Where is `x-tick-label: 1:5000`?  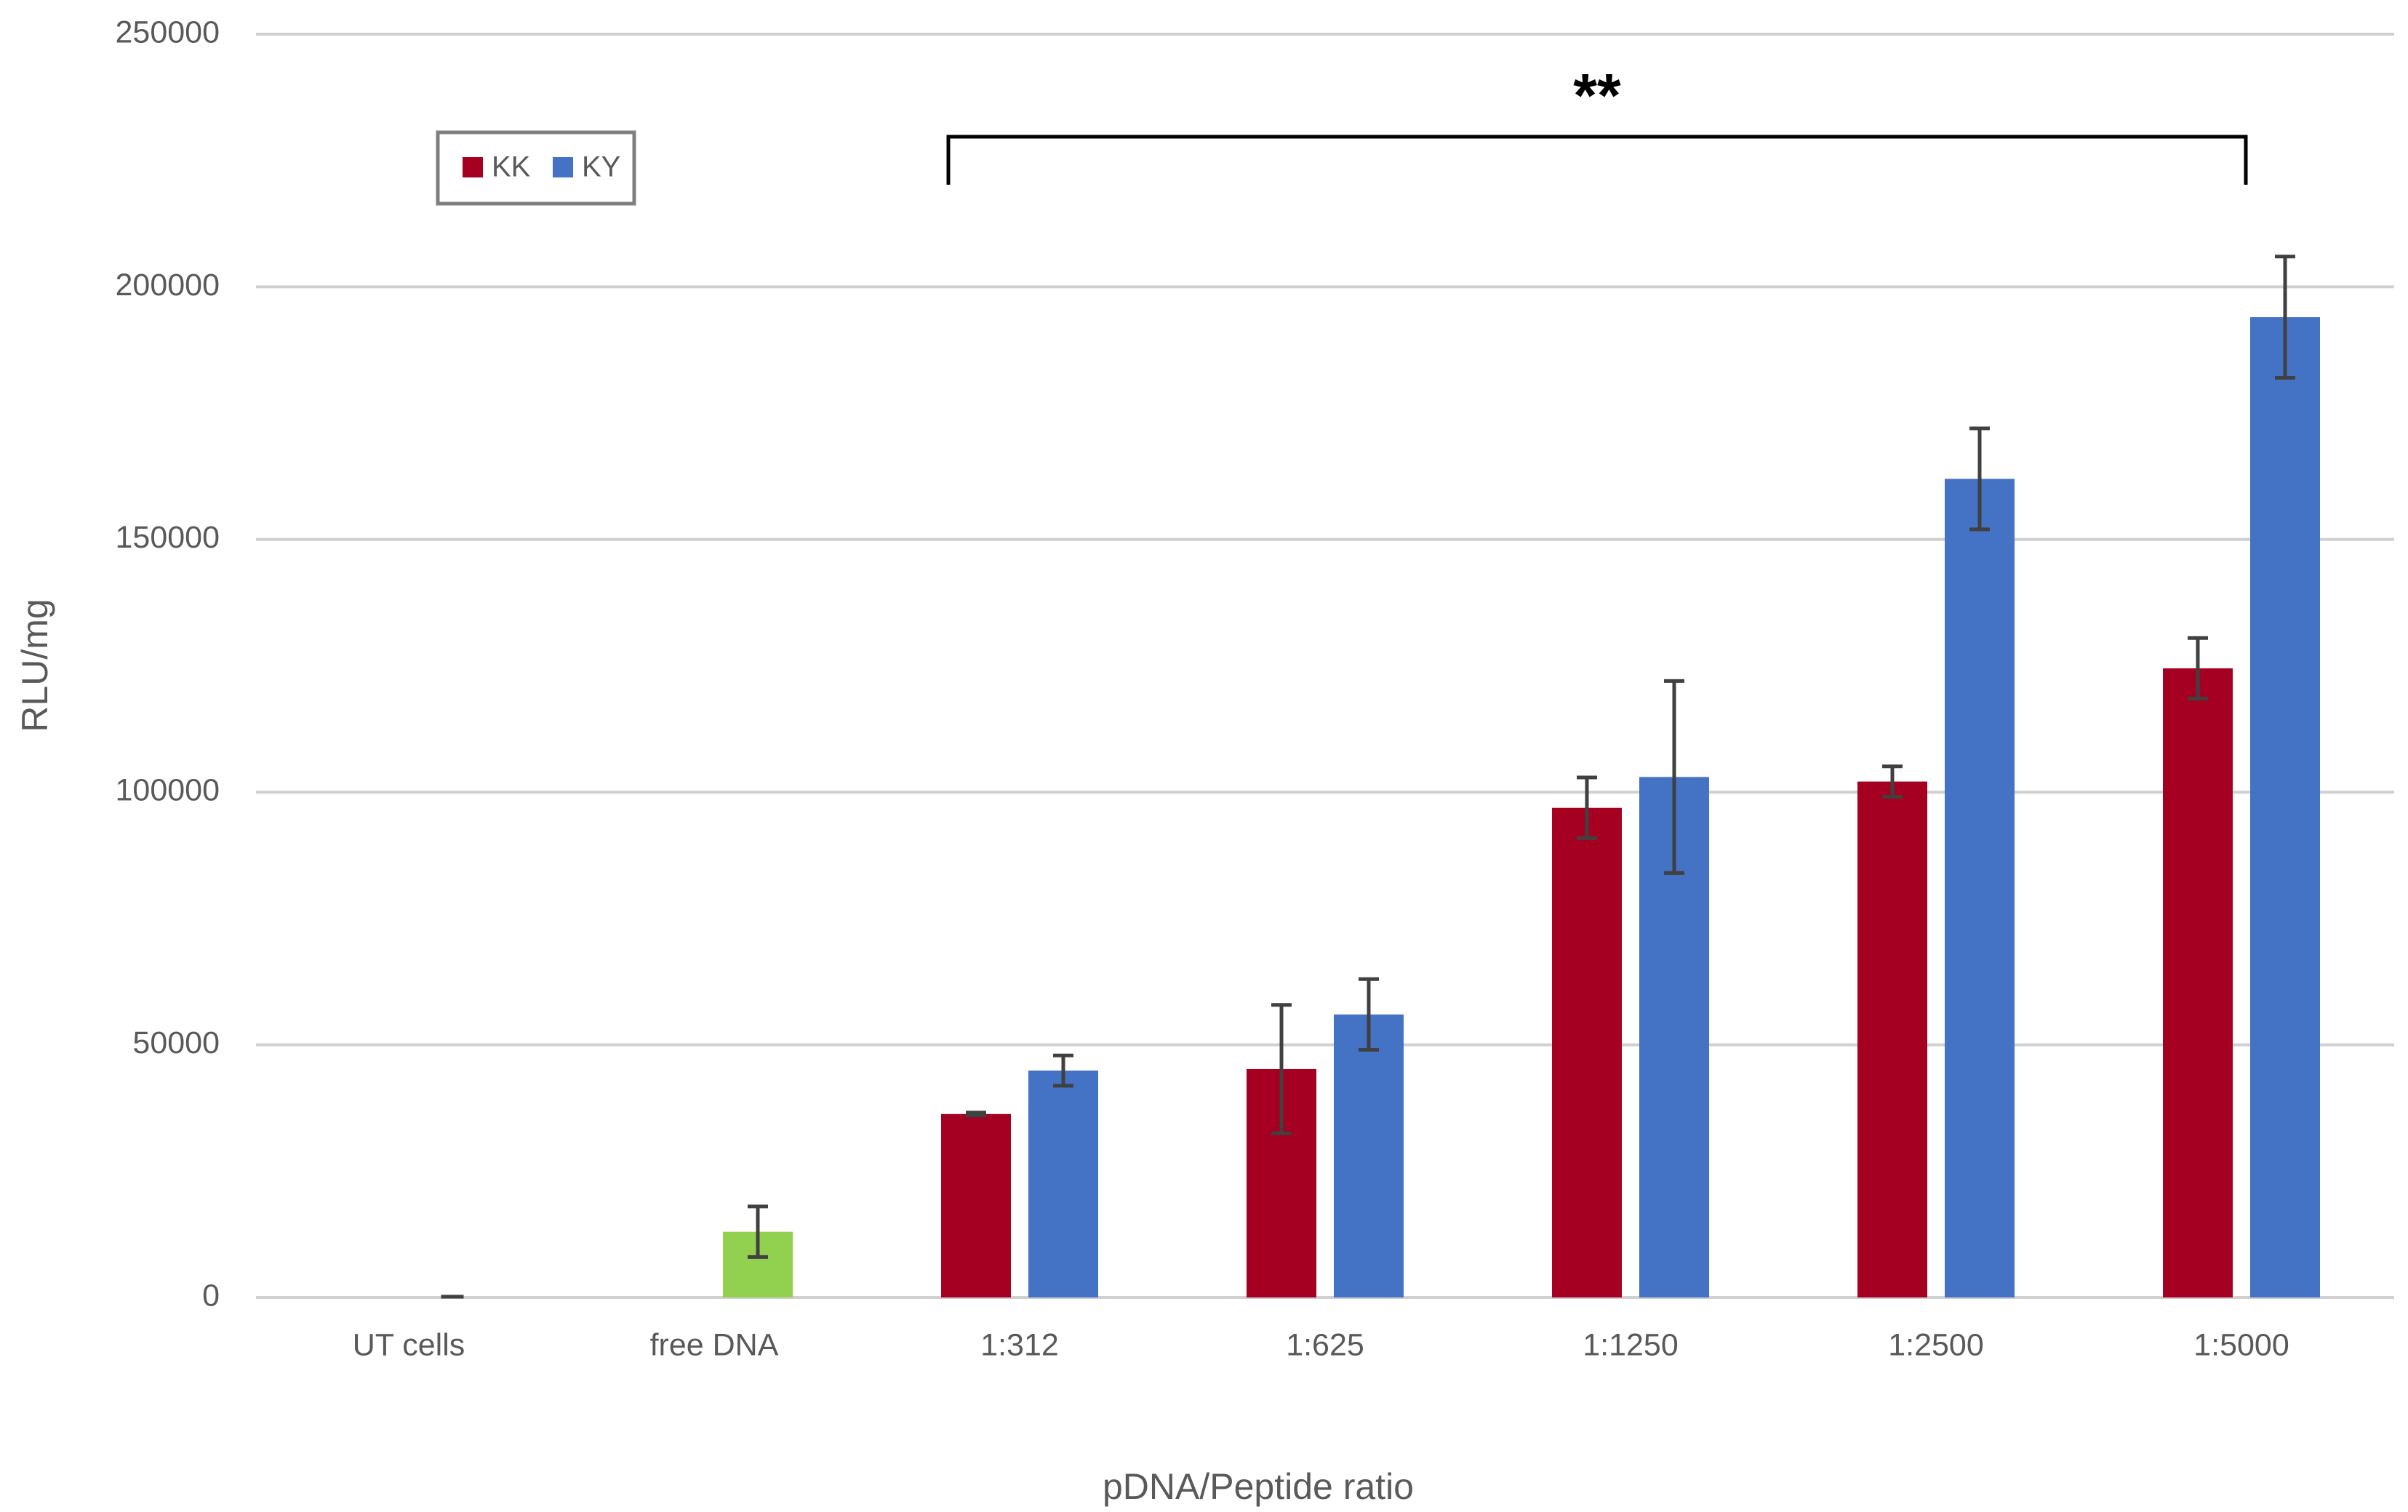
x-tick-label: 1:5000 is located at coordinates (2241, 1344).